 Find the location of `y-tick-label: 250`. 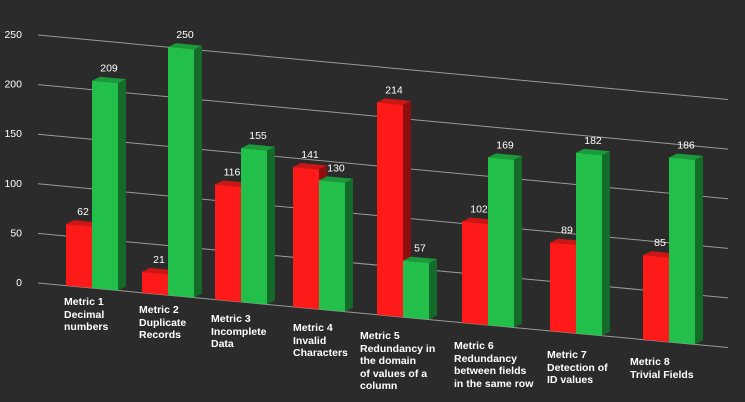

y-tick-label: 250 is located at coordinates (13, 35).